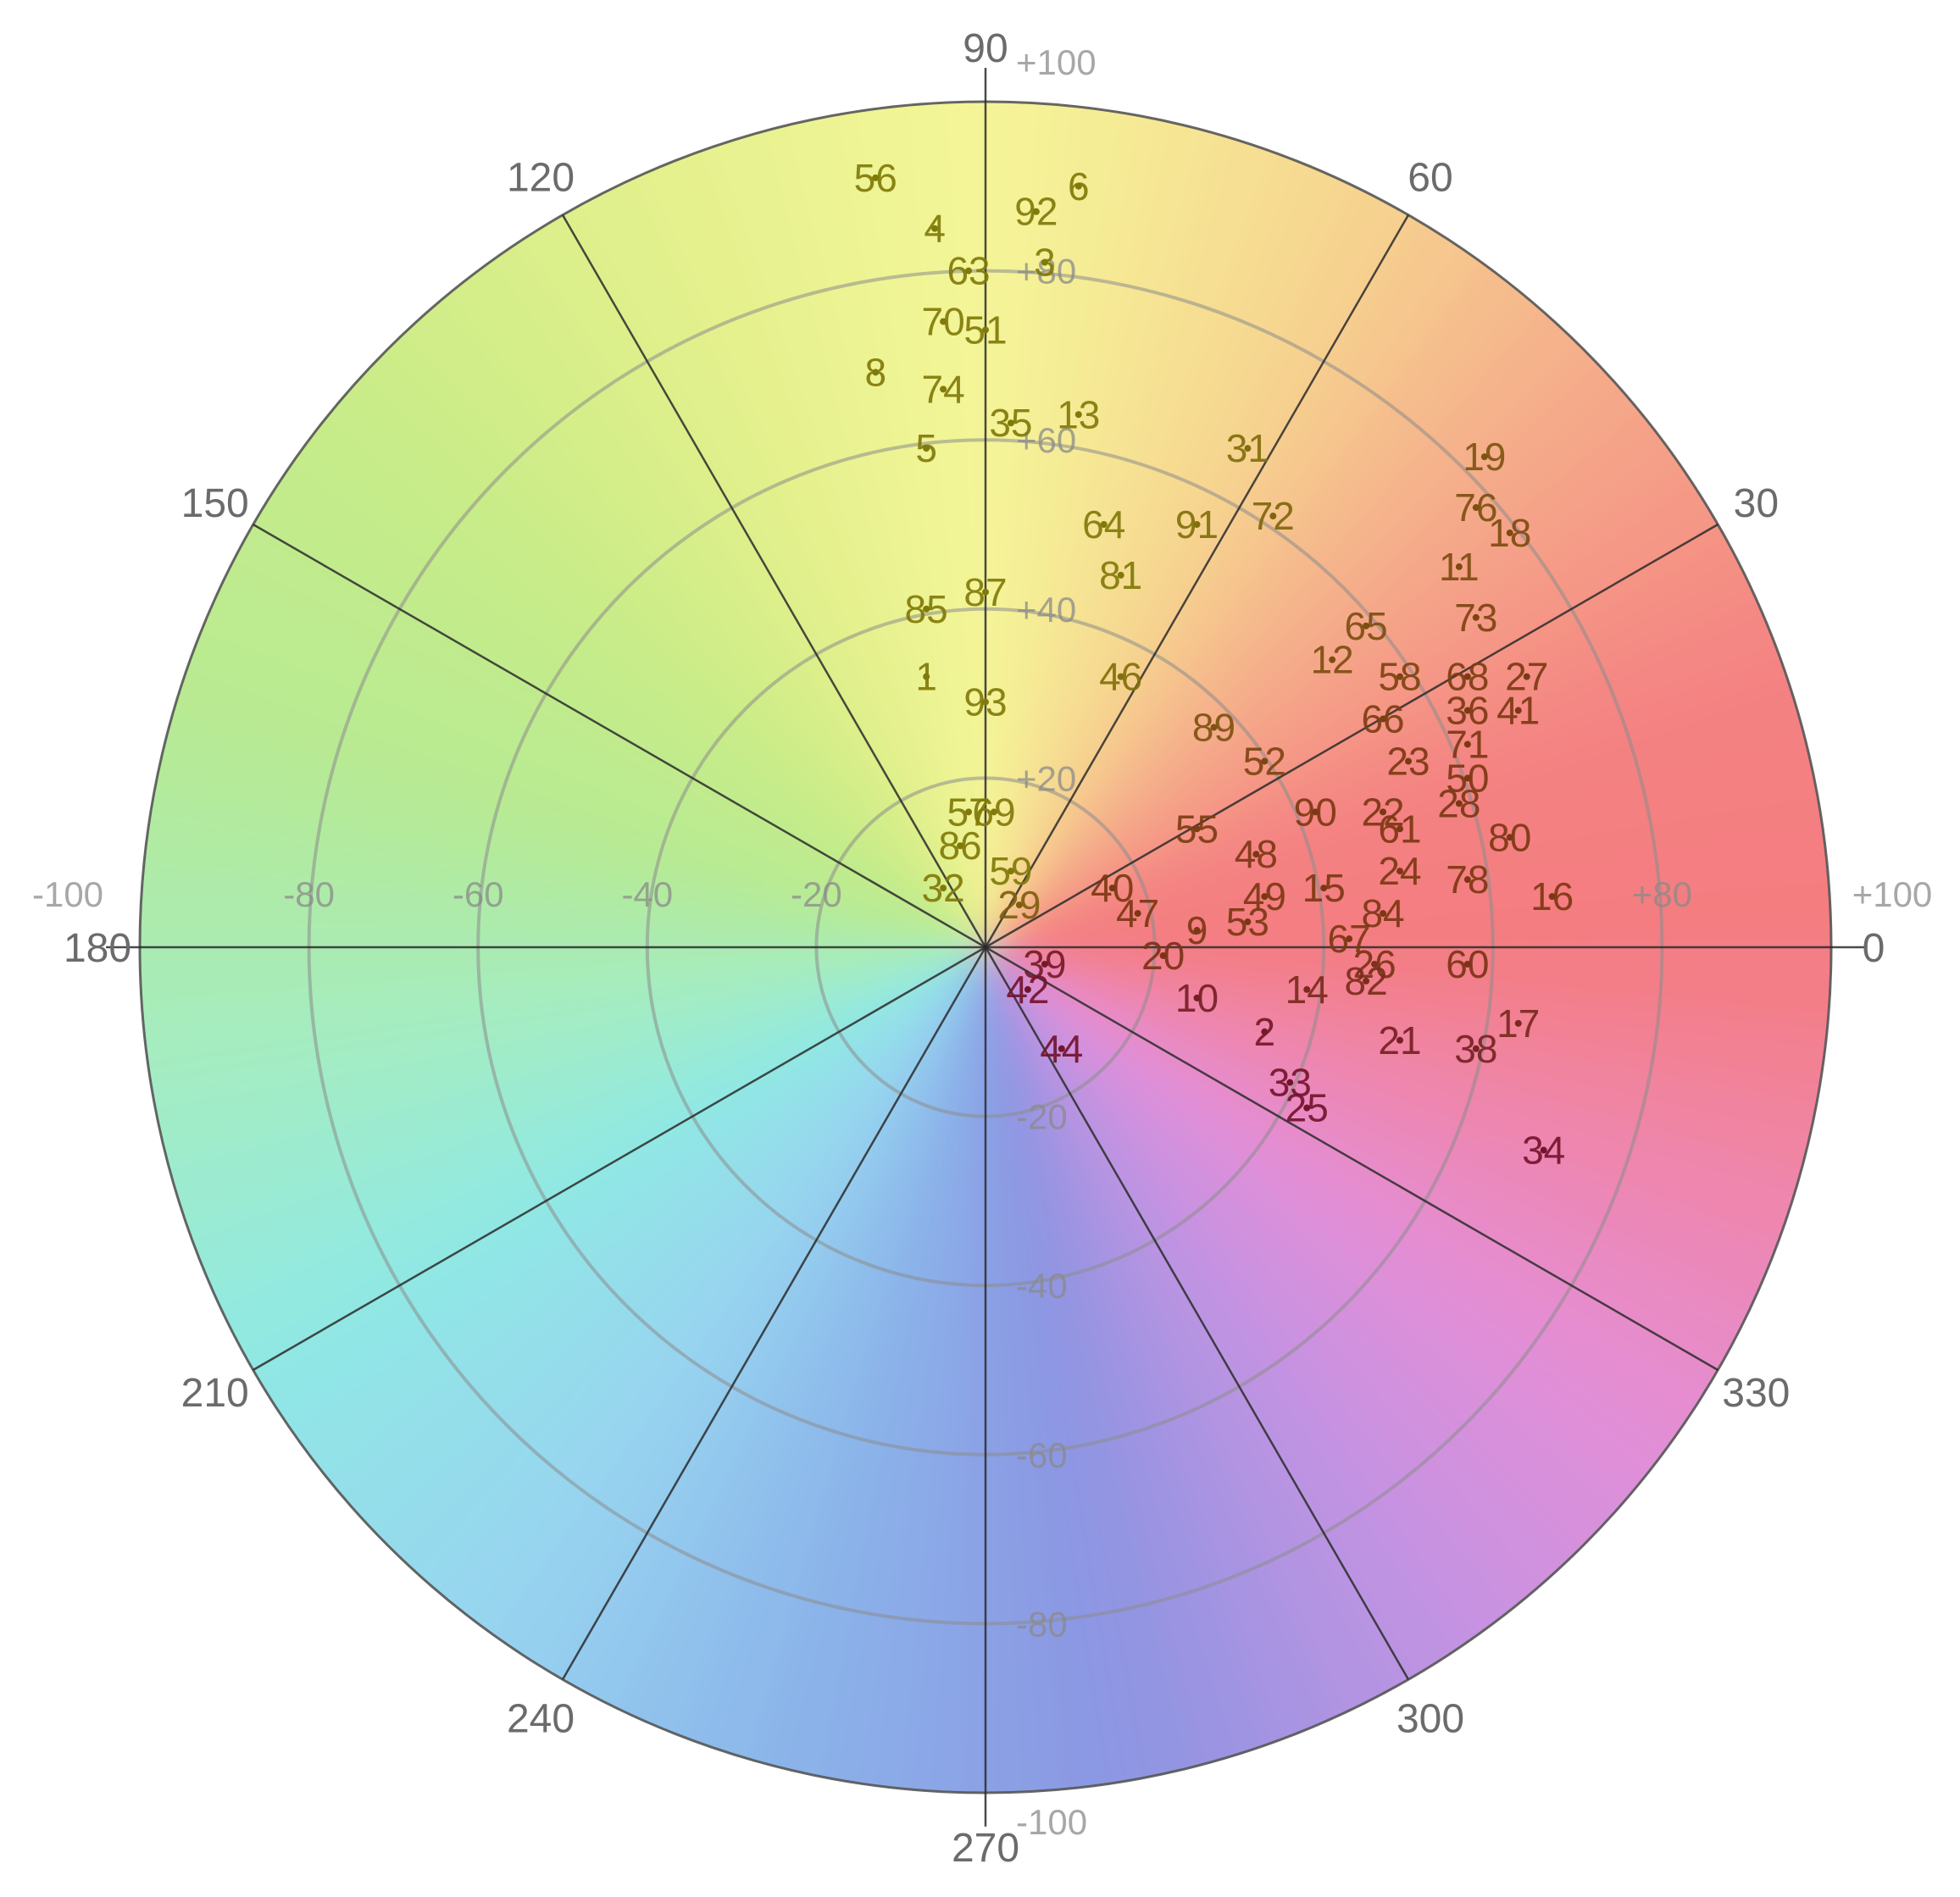  What do you see at coordinates (1010, 423) in the screenshot?
I see `data-point: 35` at bounding box center [1010, 423].